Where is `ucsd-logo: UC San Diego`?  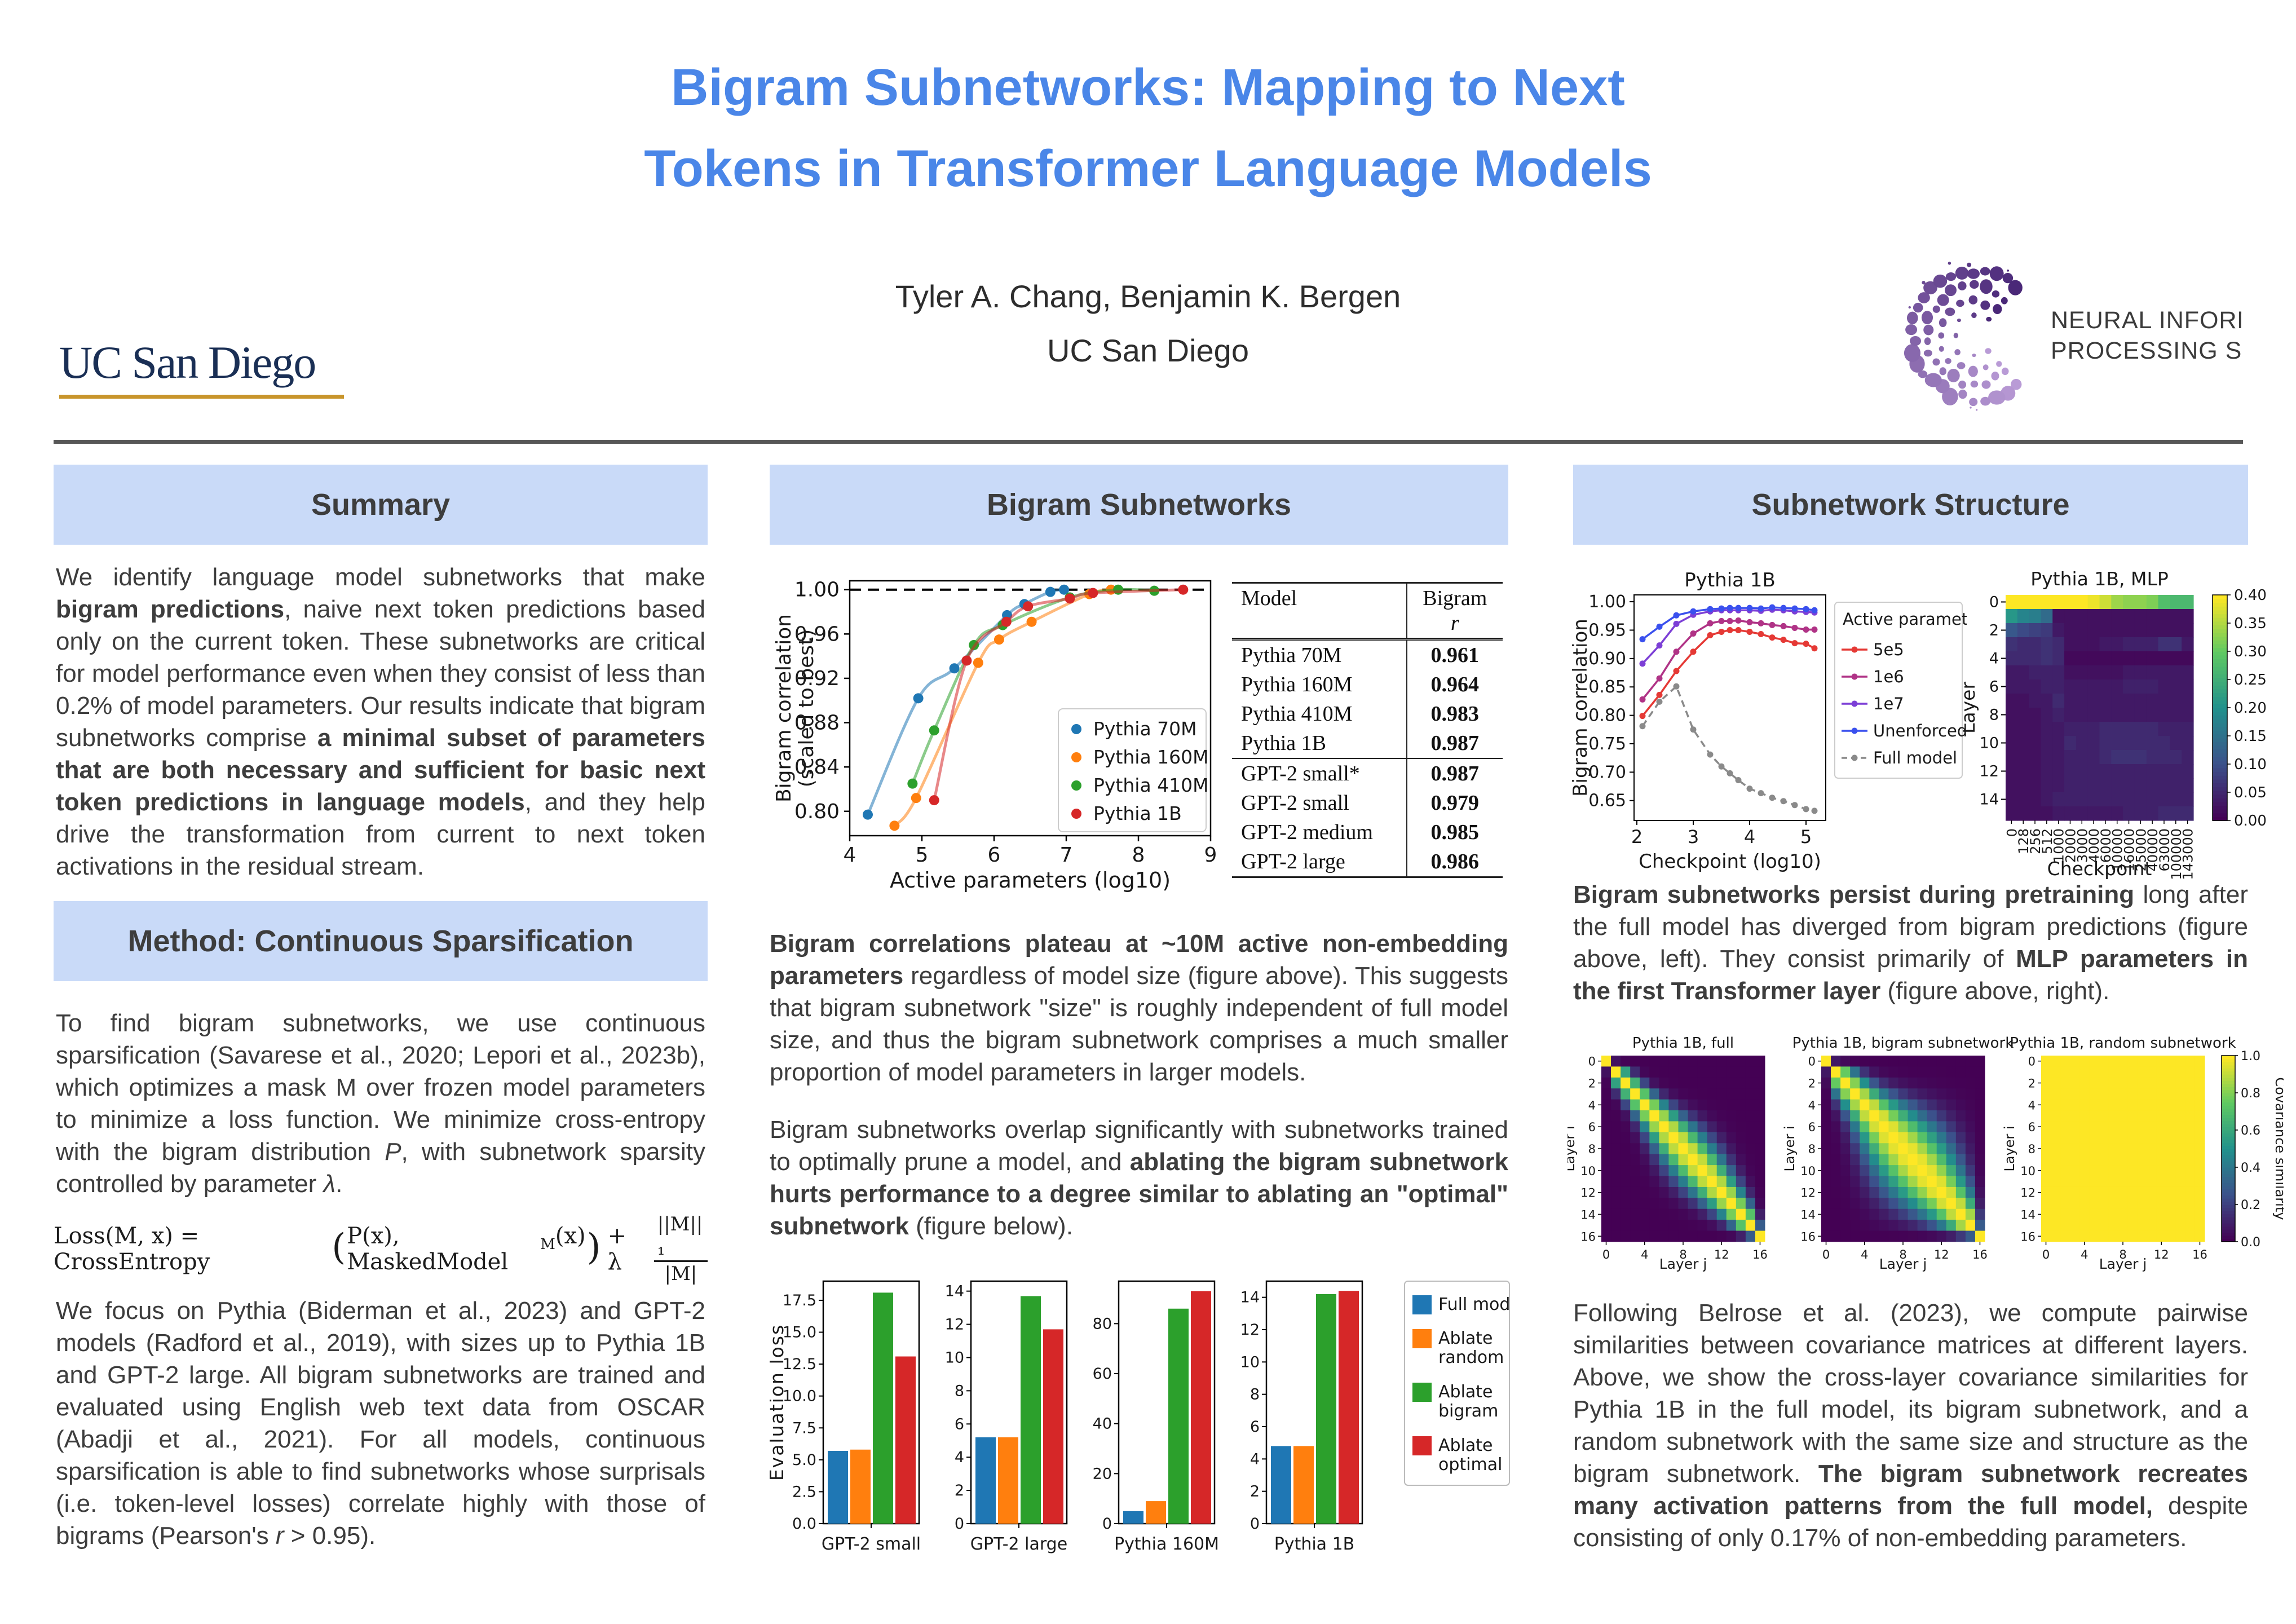
ucsd-logo: UC San Diego is located at coordinates (201, 367).